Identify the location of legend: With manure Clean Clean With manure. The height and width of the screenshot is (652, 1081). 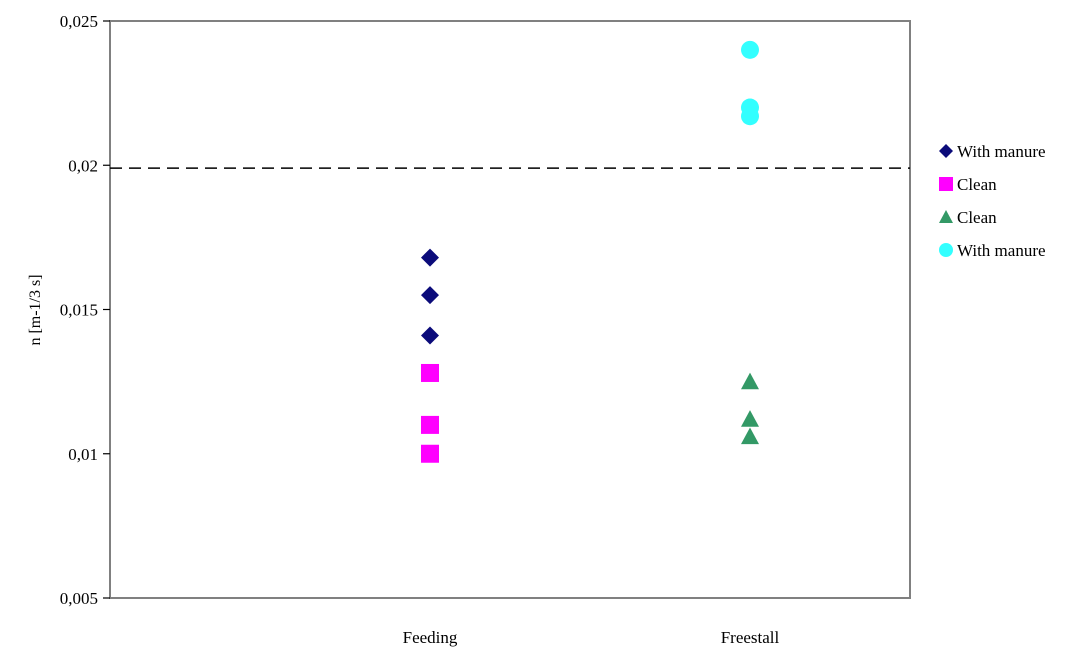
(992, 201).